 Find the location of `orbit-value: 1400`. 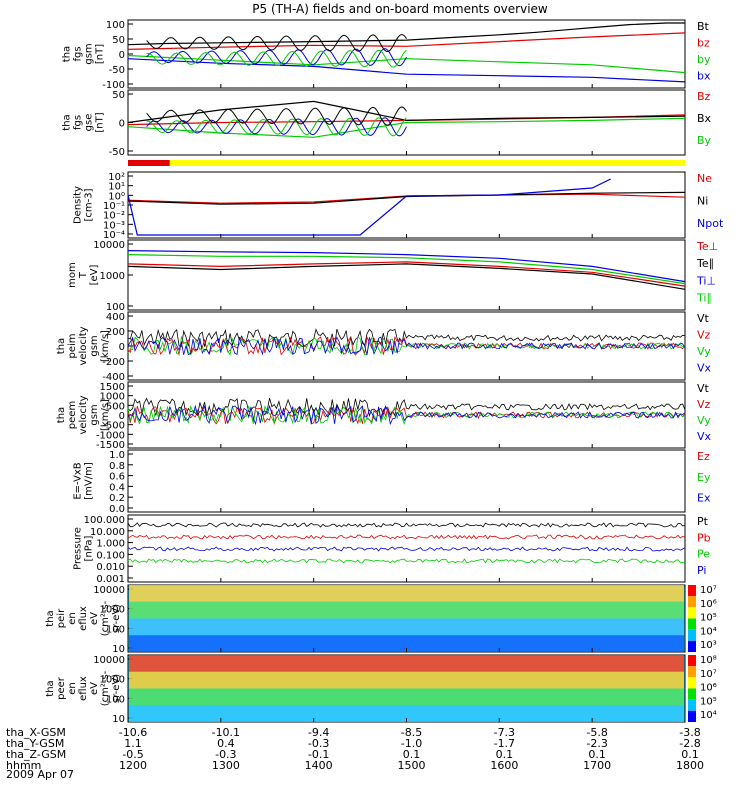

orbit-value: 1400 is located at coordinates (319, 765).